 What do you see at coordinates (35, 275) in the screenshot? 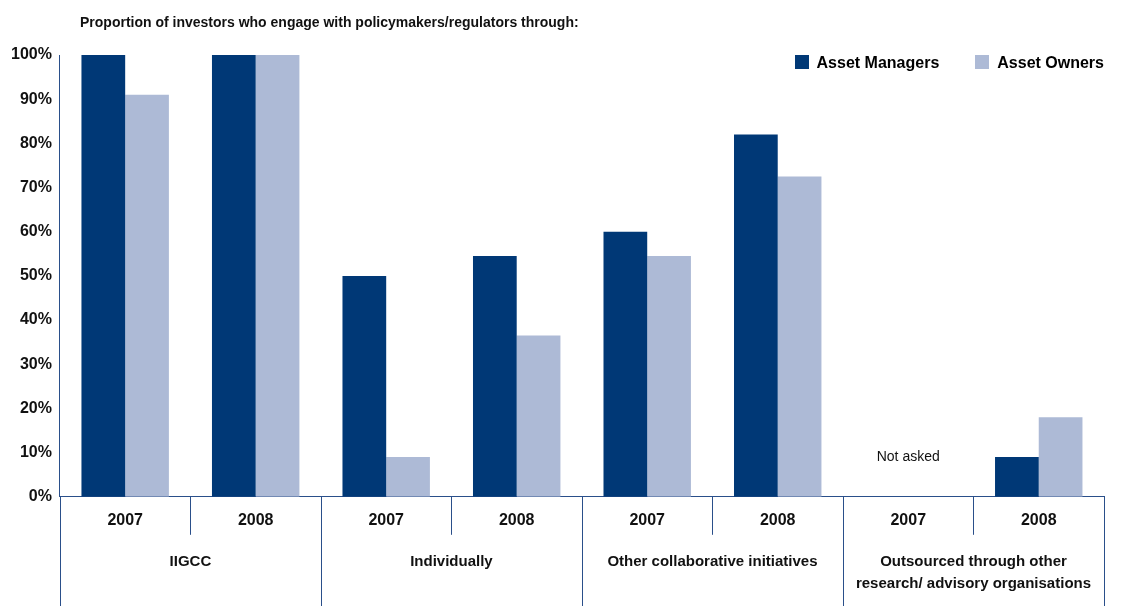
I see `y-tick-label: 50%` at bounding box center [35, 275].